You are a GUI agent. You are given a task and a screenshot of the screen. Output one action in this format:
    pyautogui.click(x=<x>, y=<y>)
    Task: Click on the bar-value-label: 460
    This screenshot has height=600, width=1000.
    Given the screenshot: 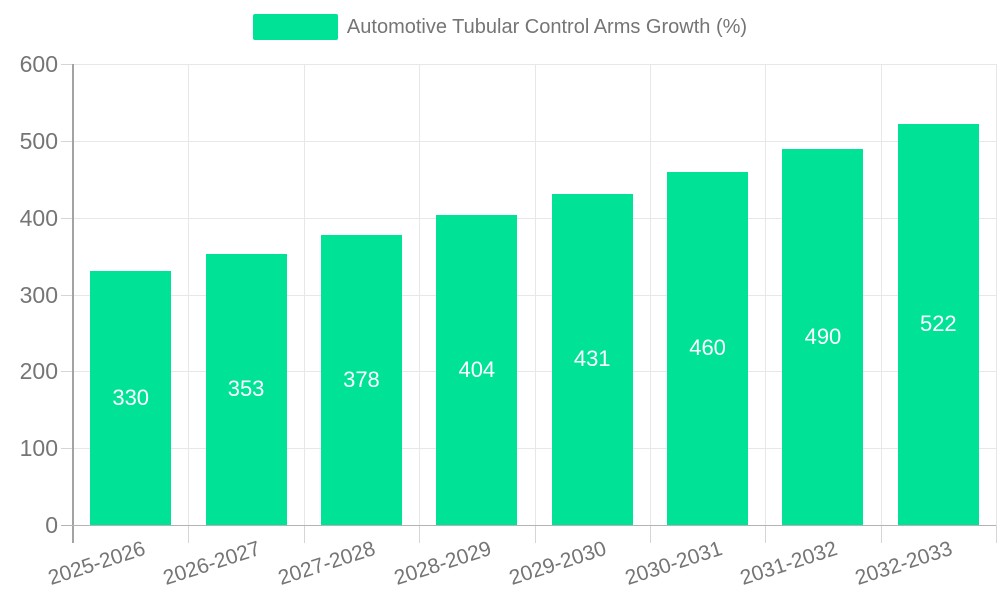 What is the action you would take?
    pyautogui.click(x=707, y=348)
    